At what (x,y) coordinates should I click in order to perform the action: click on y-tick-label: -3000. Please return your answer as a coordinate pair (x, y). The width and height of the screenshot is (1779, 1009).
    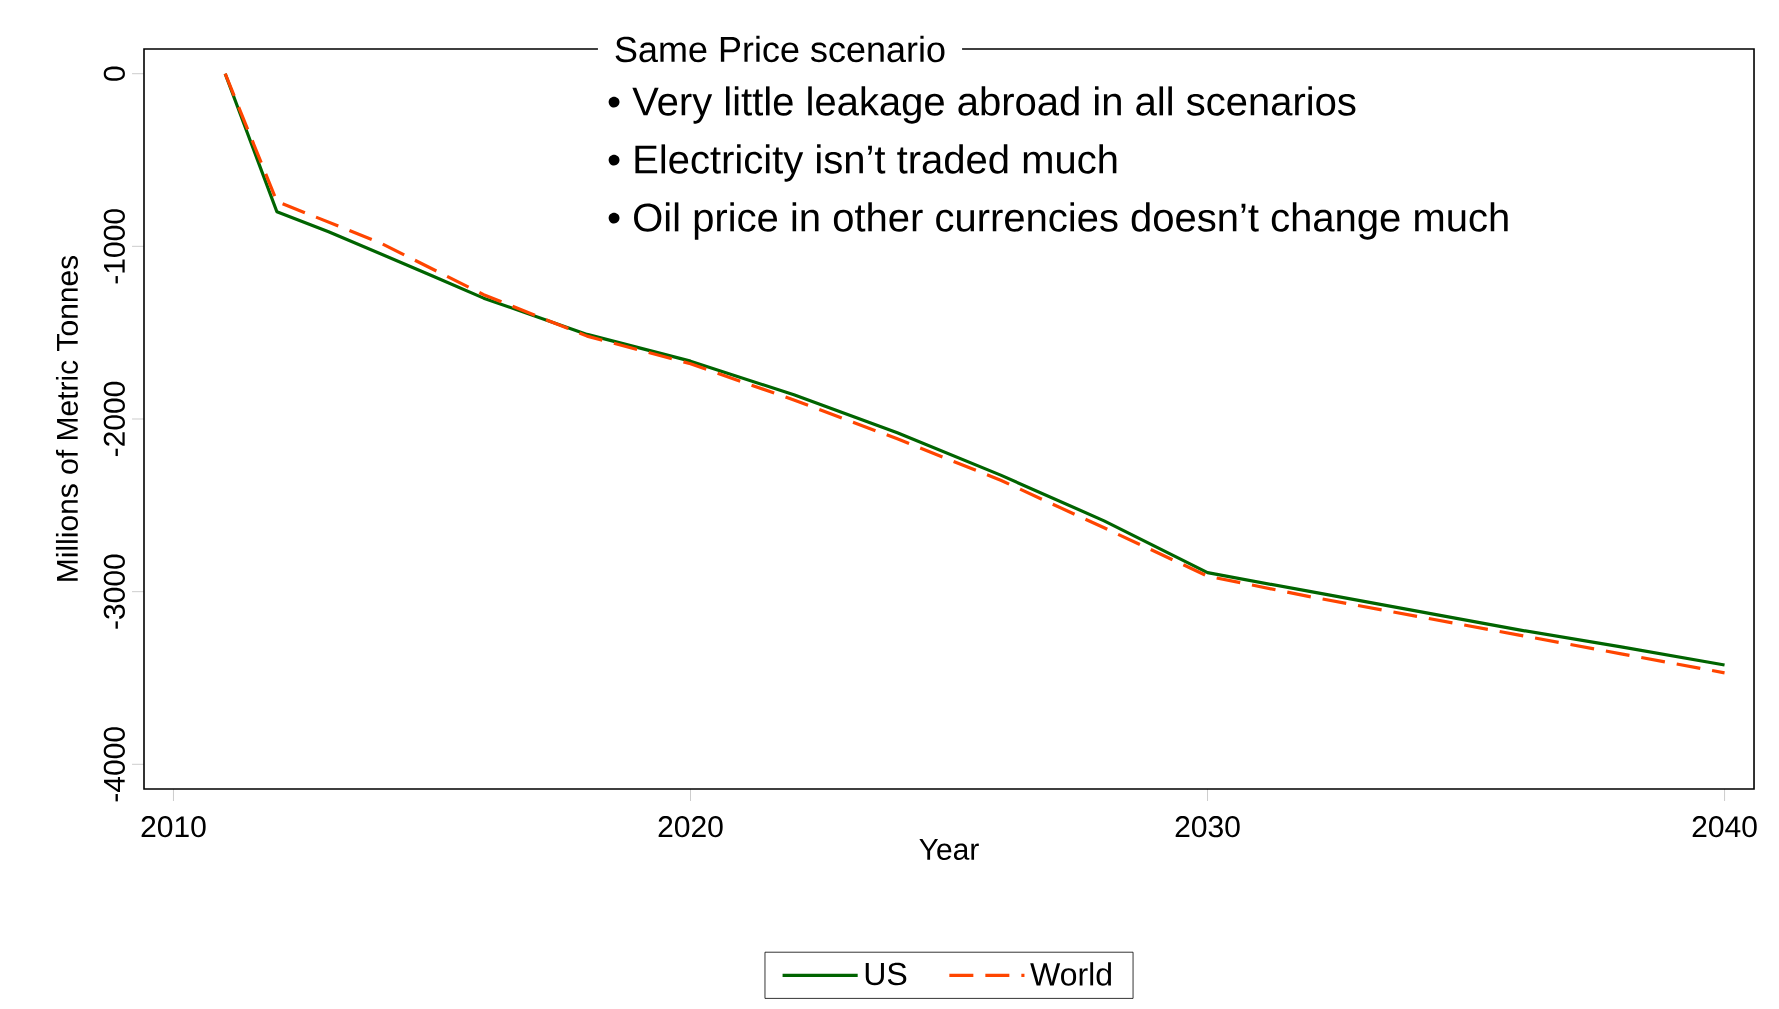
    Looking at the image, I should click on (114, 591).